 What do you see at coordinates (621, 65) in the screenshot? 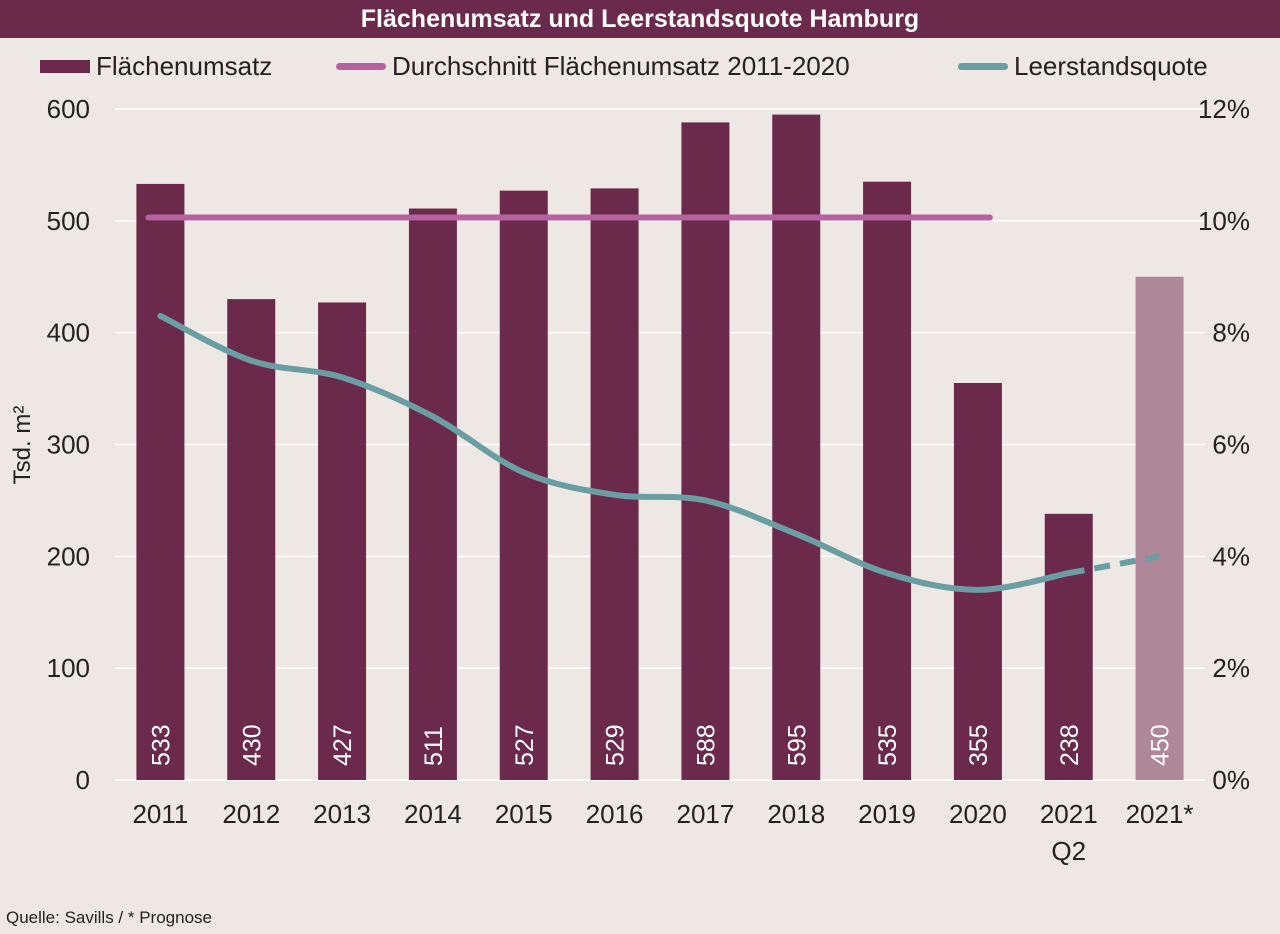
I see `legend-label-durchschnitt: Durchschnitt Flächenumsatz 2011-2020` at bounding box center [621, 65].